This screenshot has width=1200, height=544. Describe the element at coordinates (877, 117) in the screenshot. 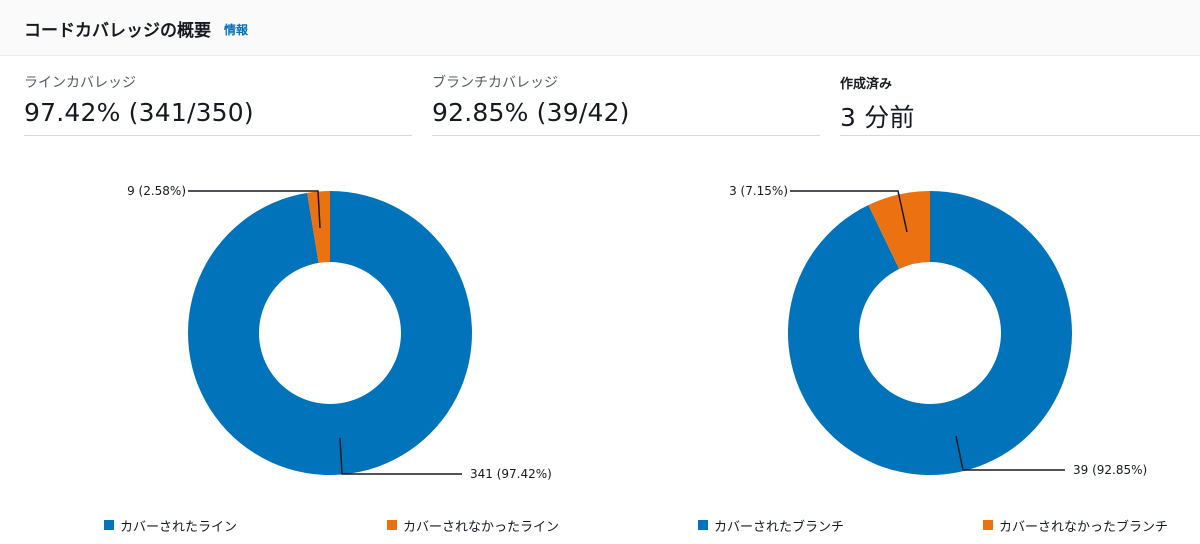

I see `created-value: 3 分前` at that location.